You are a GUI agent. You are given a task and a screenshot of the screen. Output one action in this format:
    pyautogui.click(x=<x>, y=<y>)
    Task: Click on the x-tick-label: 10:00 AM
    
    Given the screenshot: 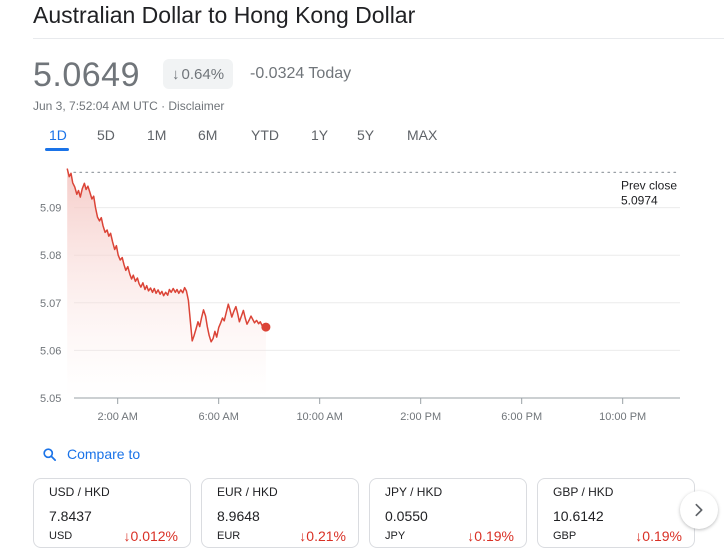 What is the action you would take?
    pyautogui.click(x=319, y=417)
    